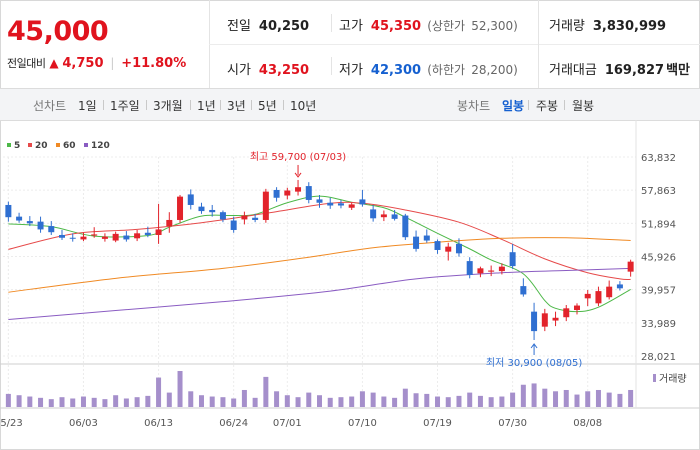  I want to click on ma120-line, so click(319, 293).